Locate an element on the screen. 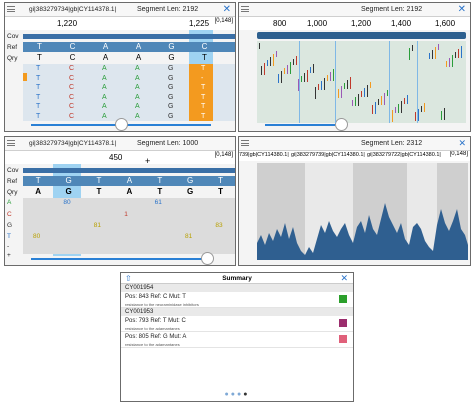  sequence-id-label: gi|383279722|gb|CY114380.1| is located at coordinates (404, 155).